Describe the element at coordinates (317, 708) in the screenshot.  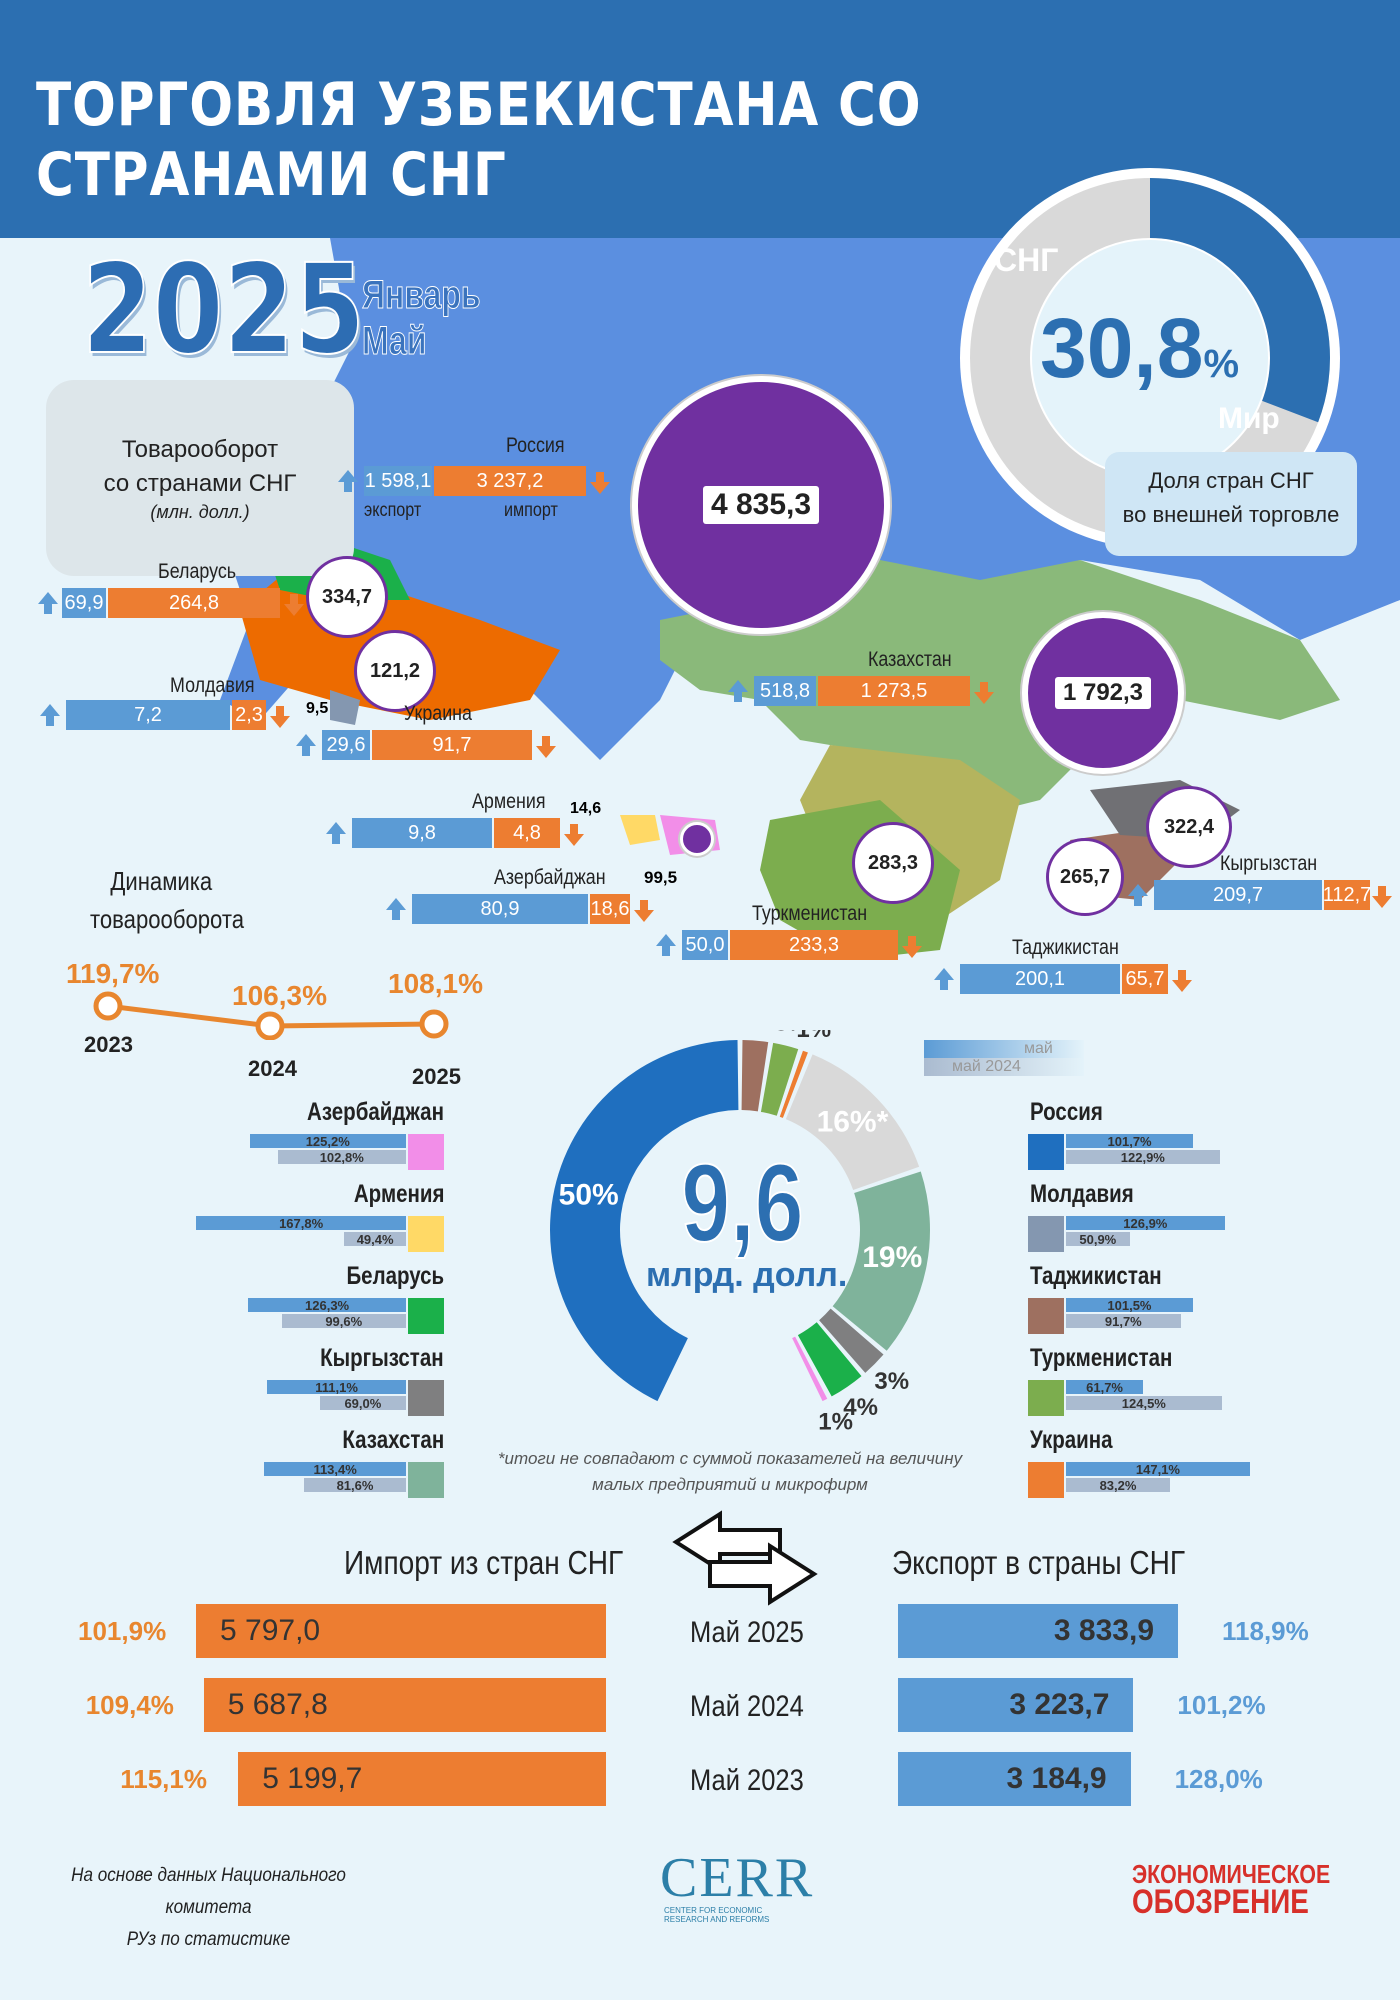
I see `moldova-total: 9,5` at that location.